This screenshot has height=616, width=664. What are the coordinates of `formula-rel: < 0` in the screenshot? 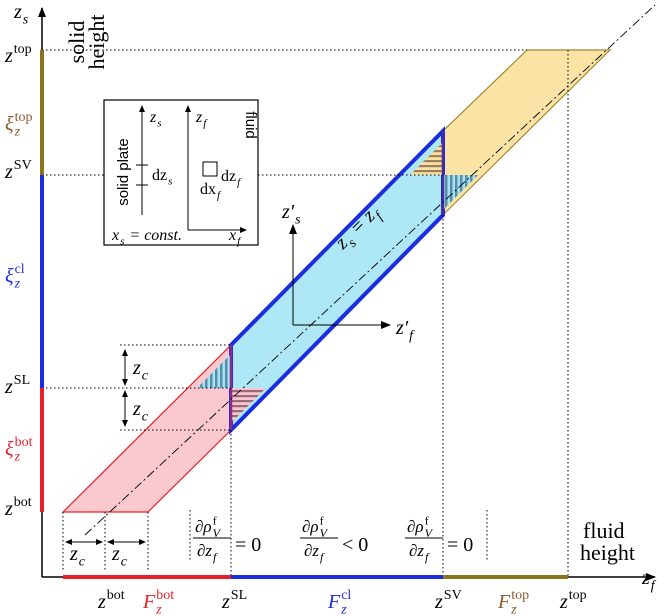 It's located at (355, 545).